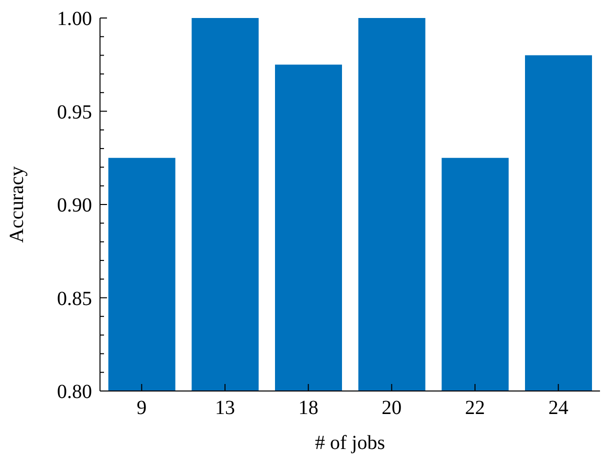 This screenshot has width=616, height=467. Describe the element at coordinates (74, 205) in the screenshot. I see `y-tick-label: 0.90` at that location.